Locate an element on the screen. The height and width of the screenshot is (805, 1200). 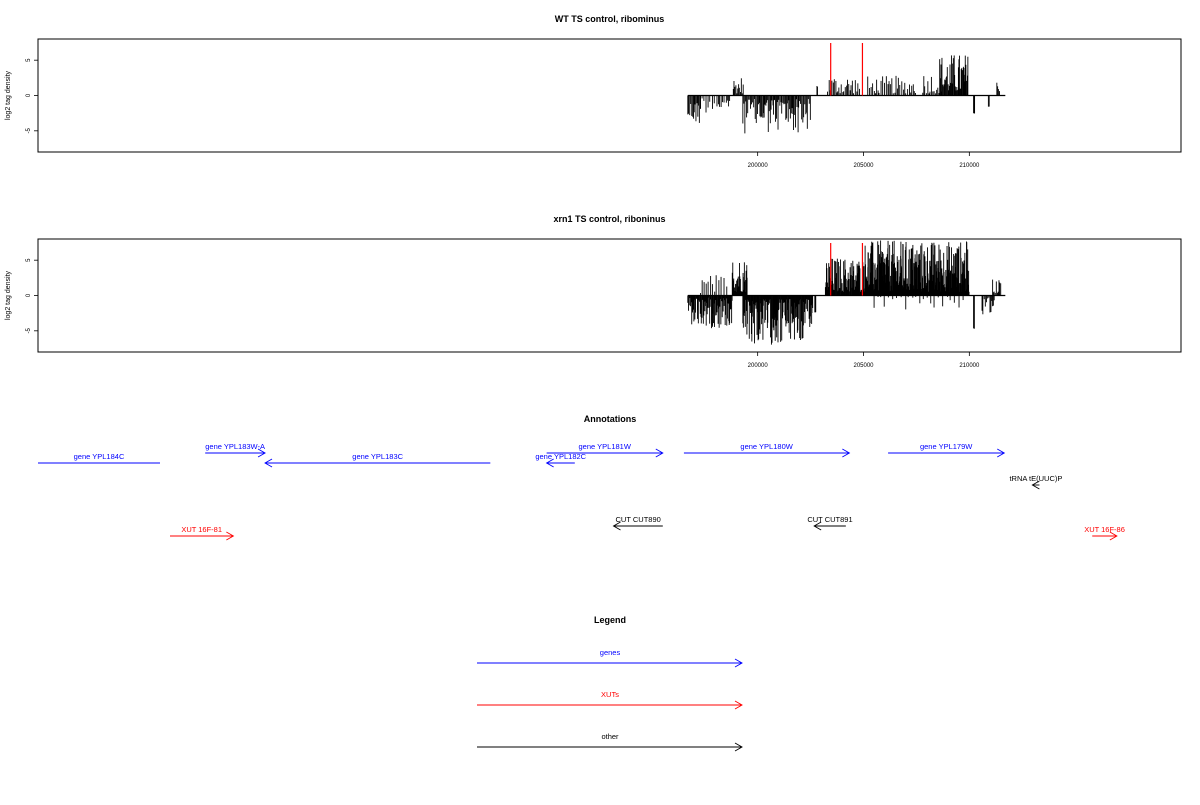
annotation-feature: gene YPL179W is located at coordinates (947, 450).